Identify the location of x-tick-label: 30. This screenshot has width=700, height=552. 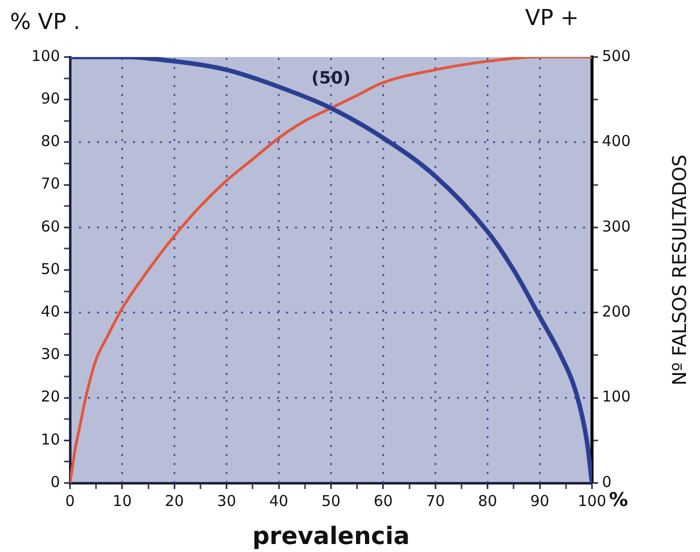
(226, 501).